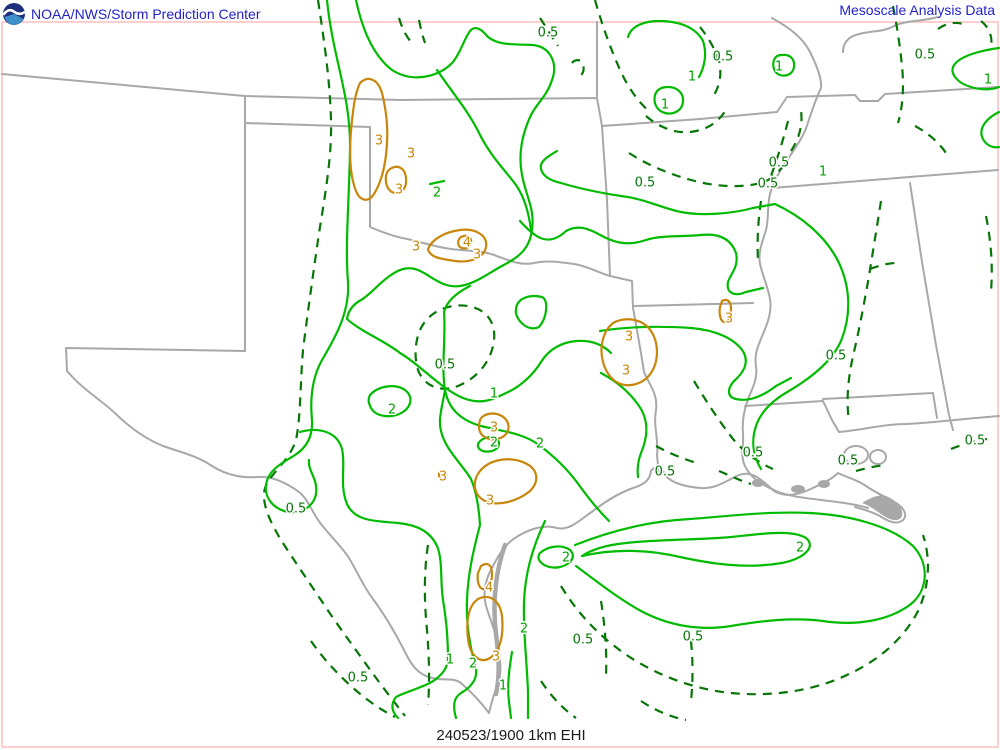  I want to click on mississippi-delta, so click(882, 508).